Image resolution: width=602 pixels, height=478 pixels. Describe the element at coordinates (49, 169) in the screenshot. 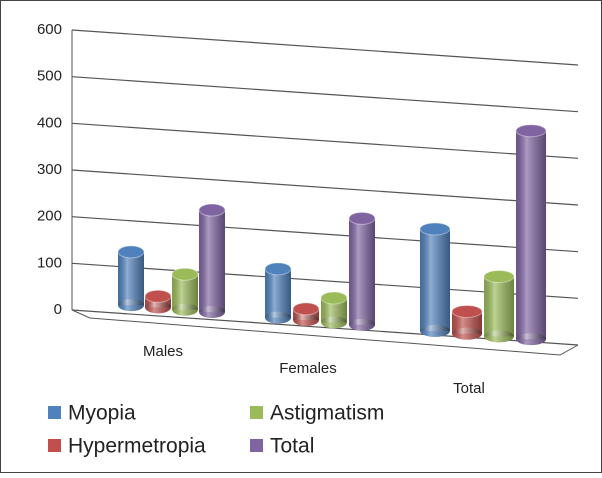

I see `y-tick-label: 300` at that location.